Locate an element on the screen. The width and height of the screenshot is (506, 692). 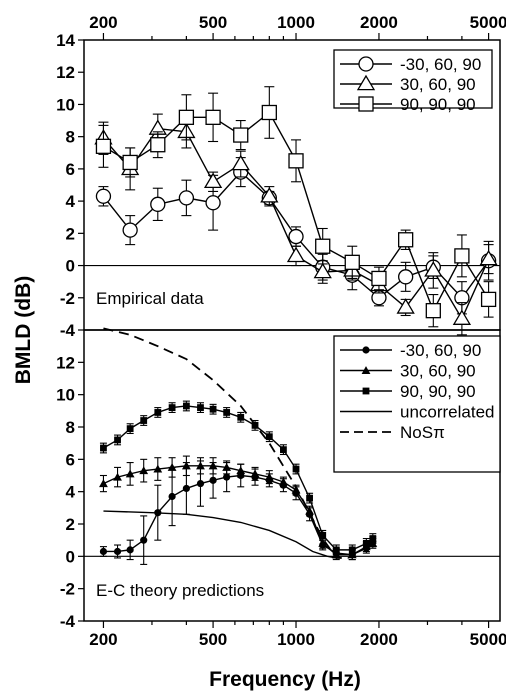
x-tick-label: 200 is located at coordinates (103, 22).